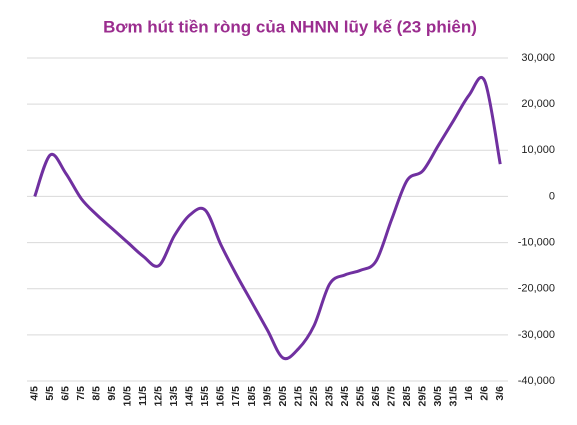  I want to click on x-tick-label: 17/5, so click(236, 396).